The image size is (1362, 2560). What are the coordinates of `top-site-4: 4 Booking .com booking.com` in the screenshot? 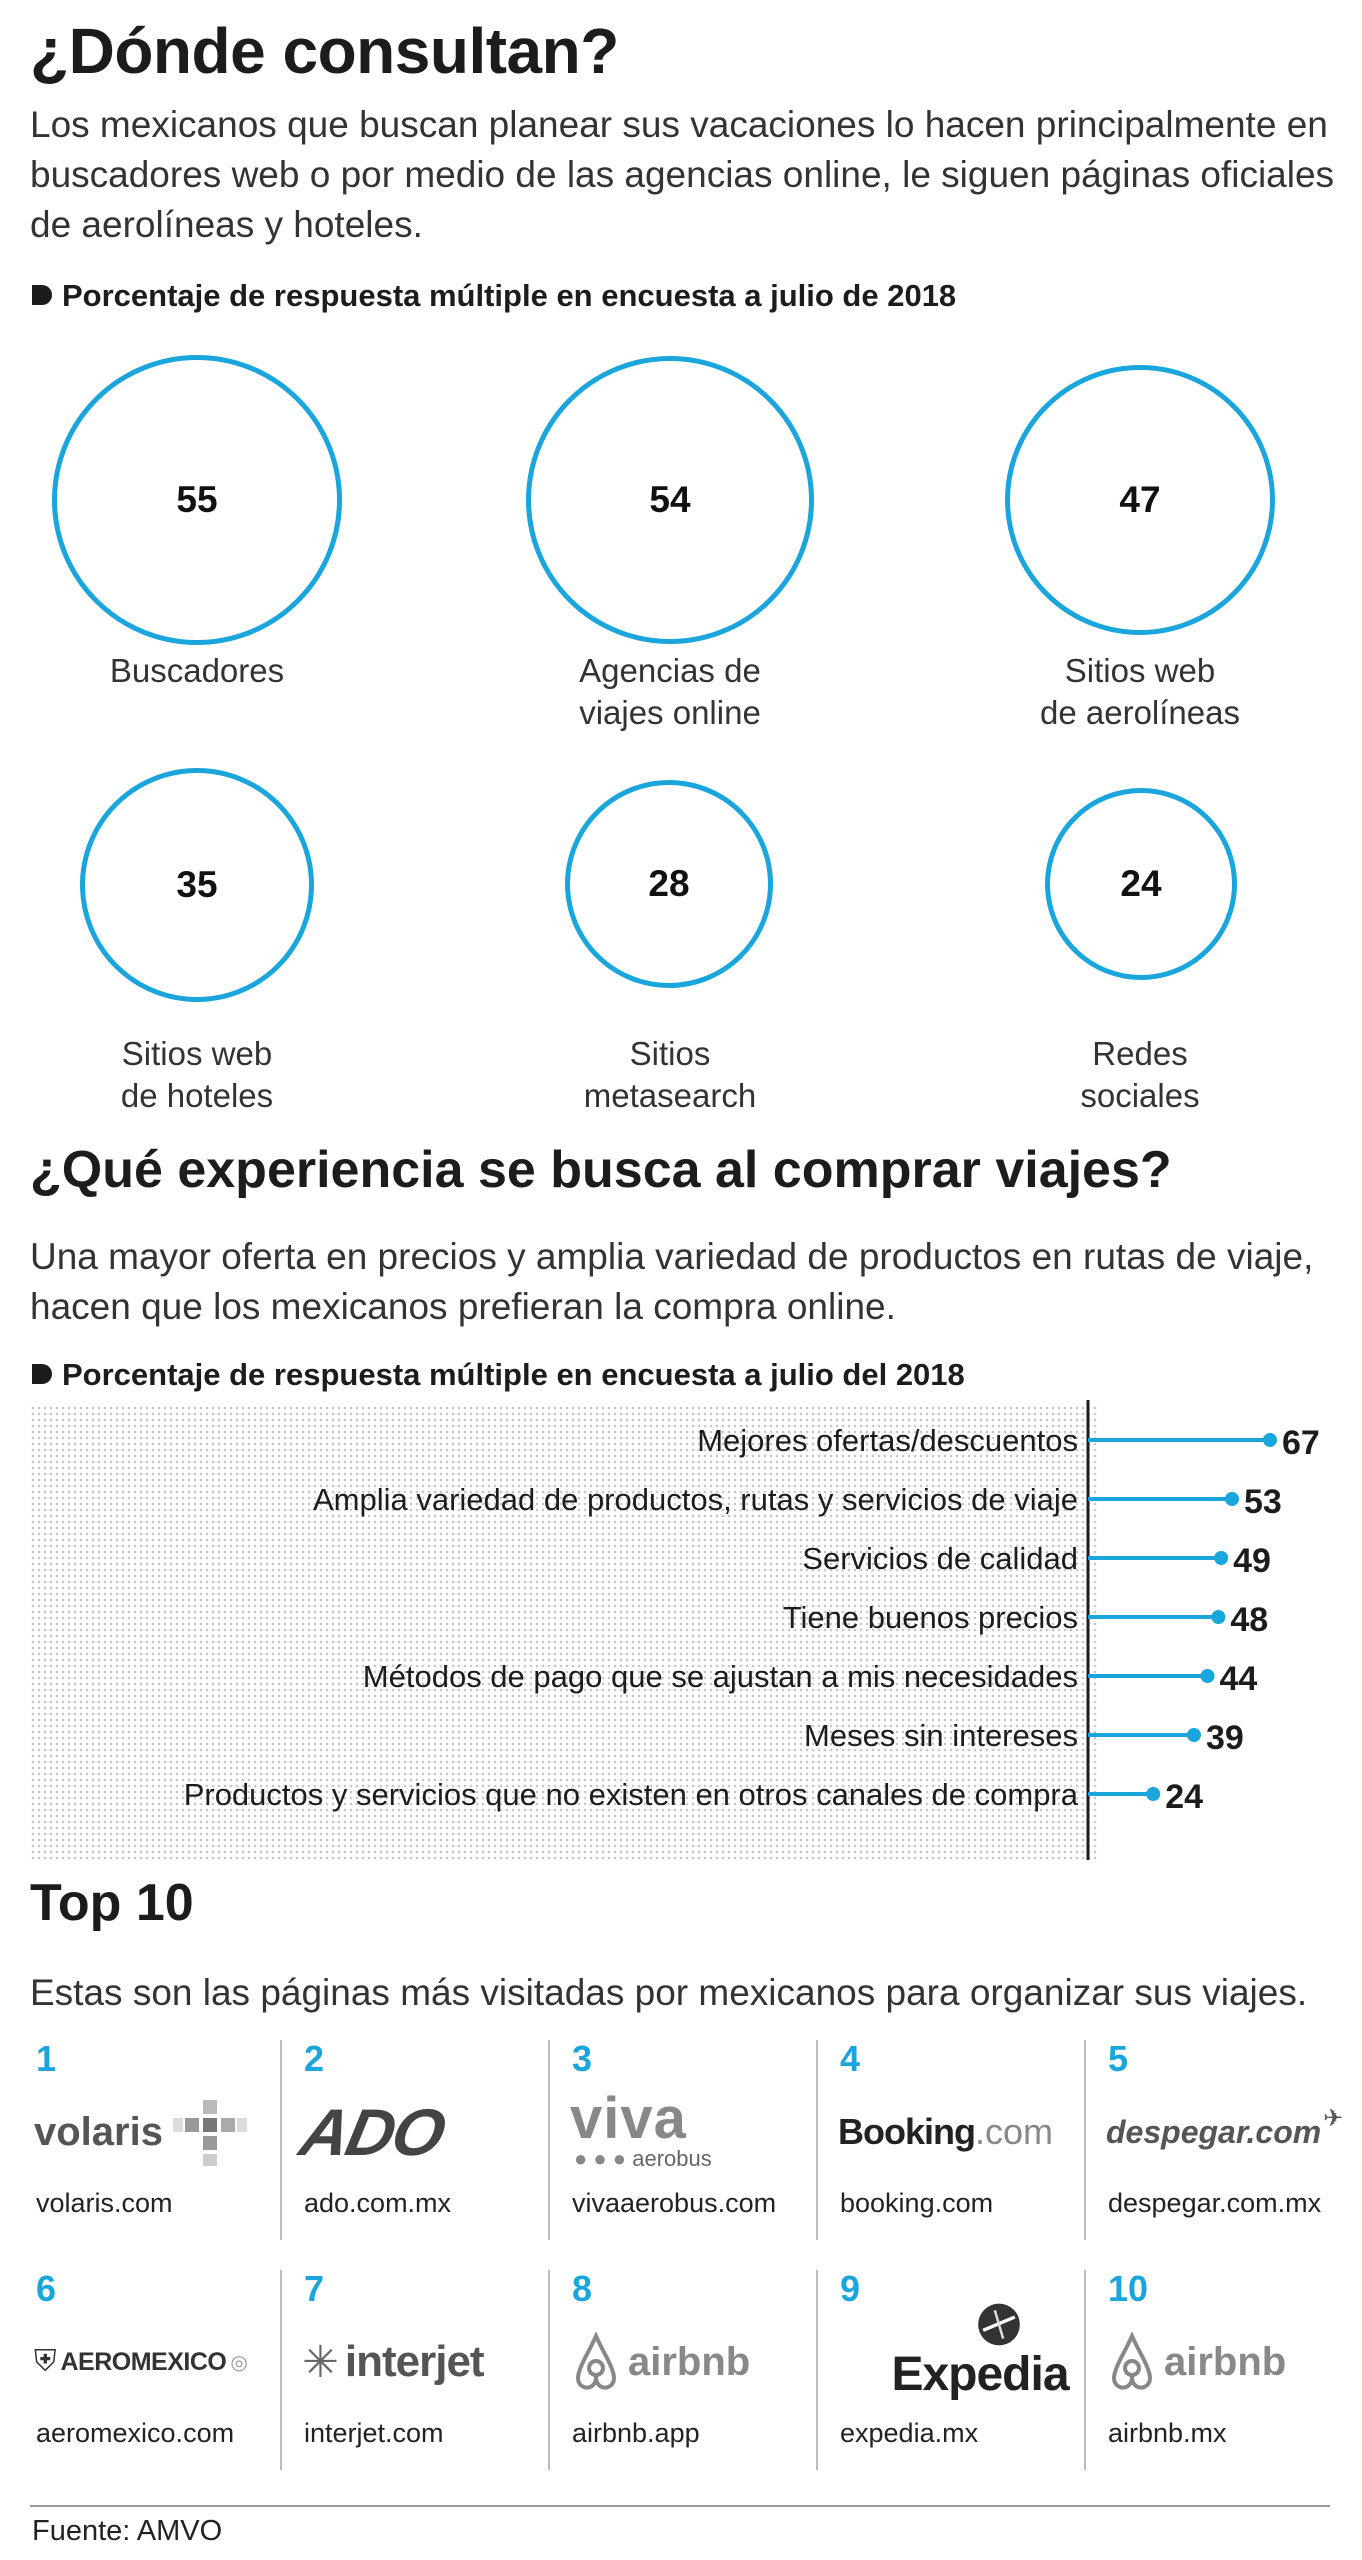 It's located at (968, 2140).